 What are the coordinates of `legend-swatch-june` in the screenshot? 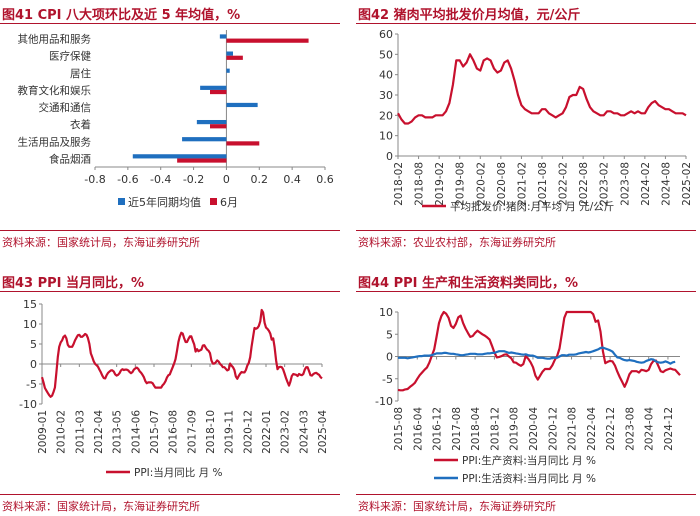 It's located at (213, 201).